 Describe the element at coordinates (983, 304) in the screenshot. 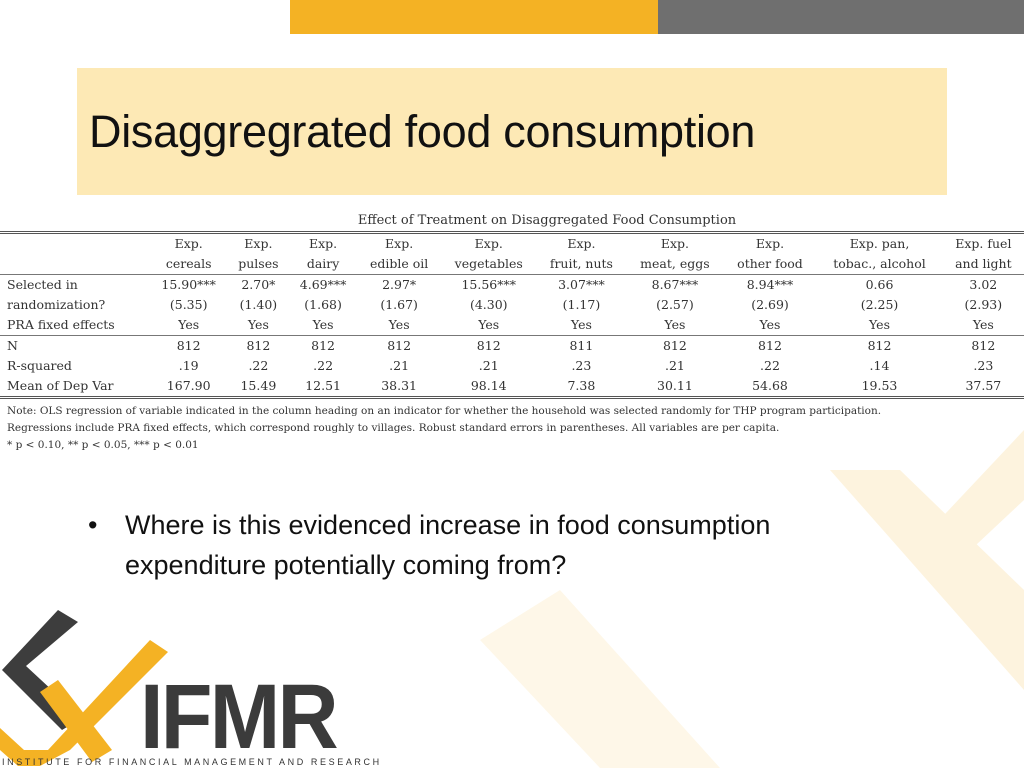

I see `table-cell: (2.93)` at that location.